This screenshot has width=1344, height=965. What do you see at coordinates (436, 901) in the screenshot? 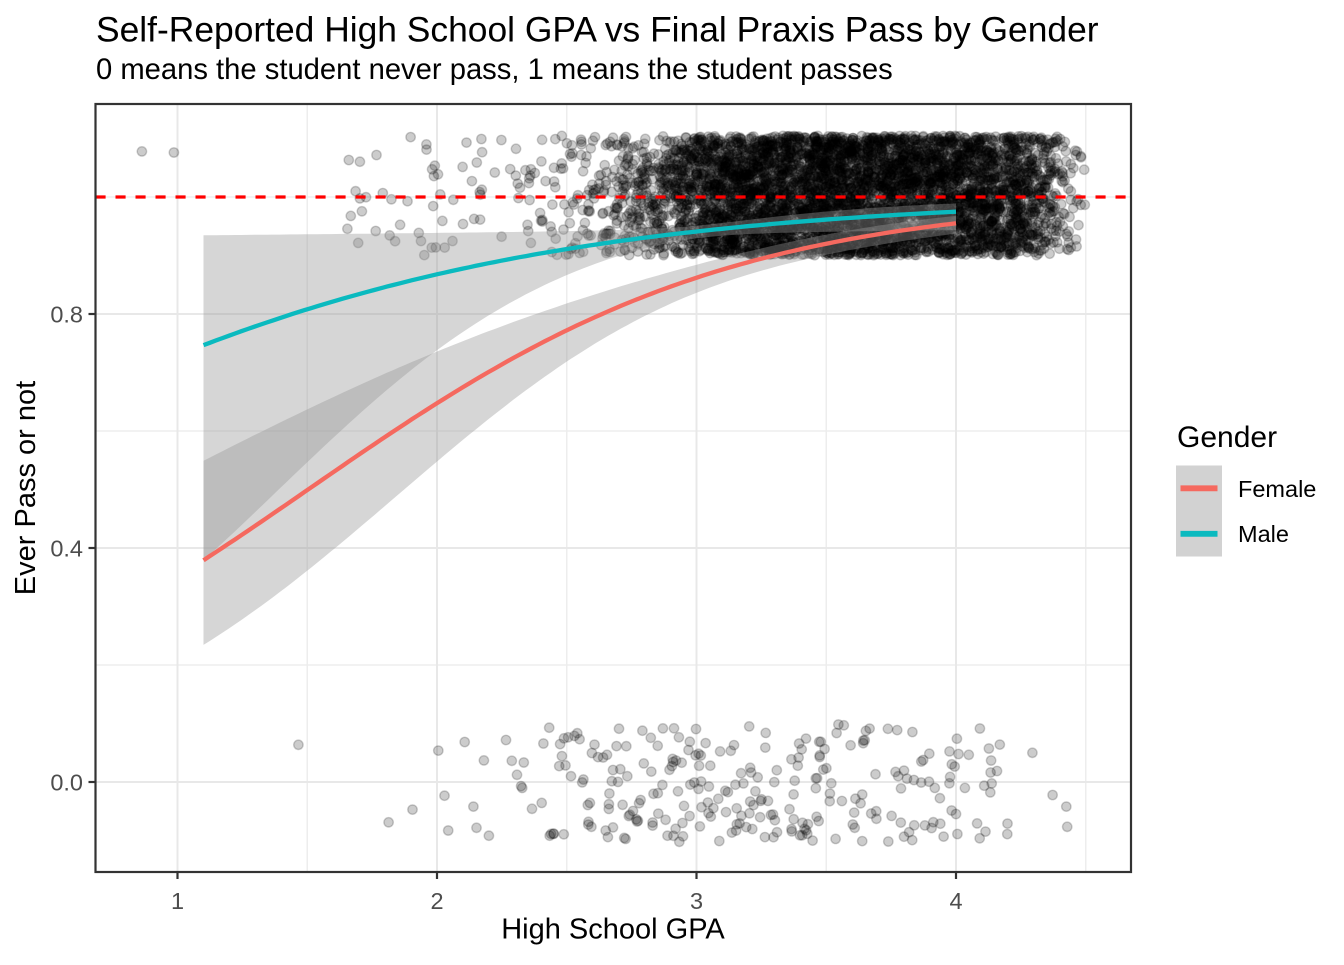
I see `svg-text: 2` at bounding box center [436, 901].